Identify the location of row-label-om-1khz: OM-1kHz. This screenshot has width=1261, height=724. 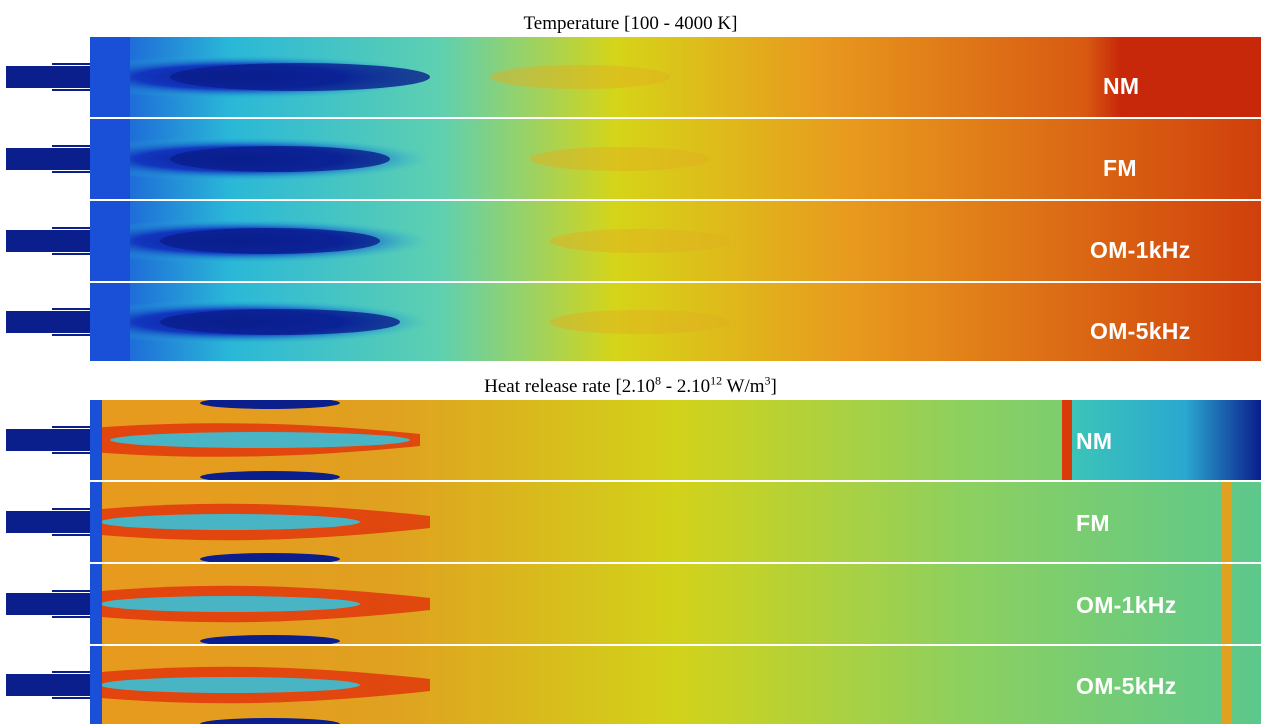
(1140, 250).